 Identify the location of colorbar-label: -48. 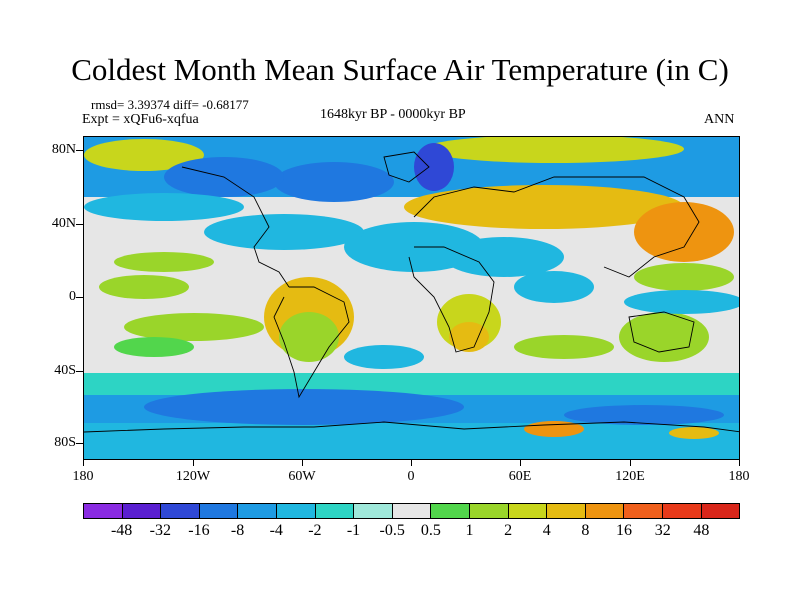
(121, 530).